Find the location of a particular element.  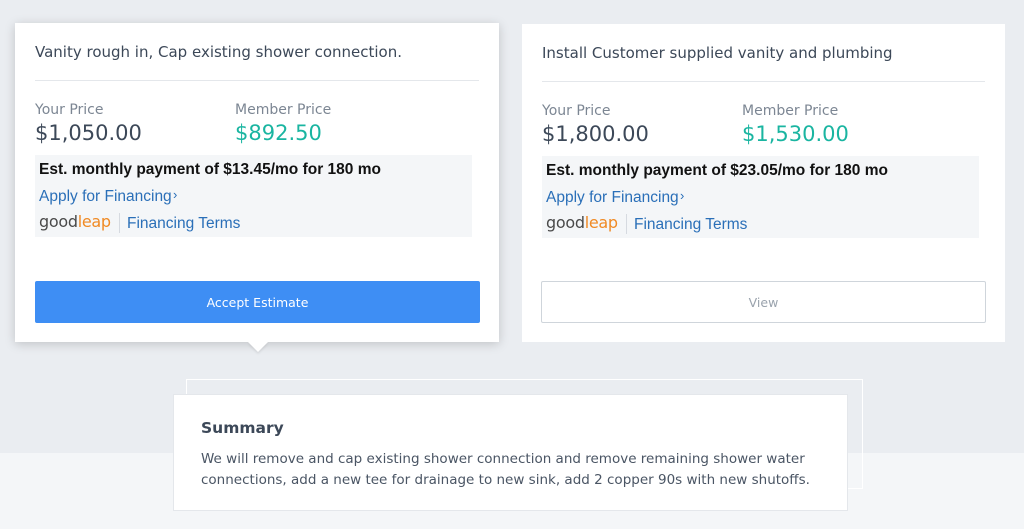

summary-title: Summary is located at coordinates (242, 428).